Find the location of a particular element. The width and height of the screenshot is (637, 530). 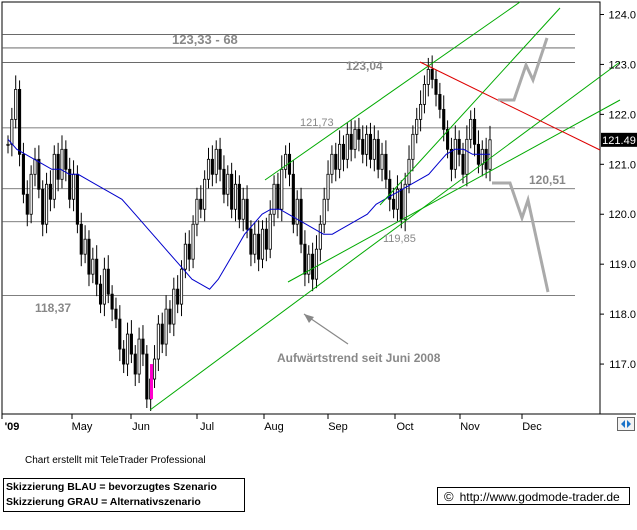

legend-gray: Skizzierung GRAU = Alternativszenario is located at coordinates (103, 502).